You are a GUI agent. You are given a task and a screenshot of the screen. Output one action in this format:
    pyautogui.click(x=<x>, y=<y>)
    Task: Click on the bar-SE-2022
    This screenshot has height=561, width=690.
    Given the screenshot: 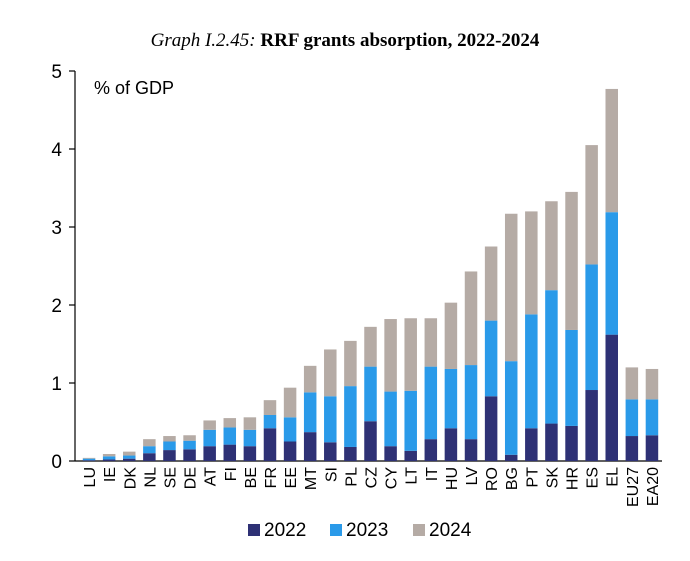 What is the action you would take?
    pyautogui.click(x=169, y=455)
    